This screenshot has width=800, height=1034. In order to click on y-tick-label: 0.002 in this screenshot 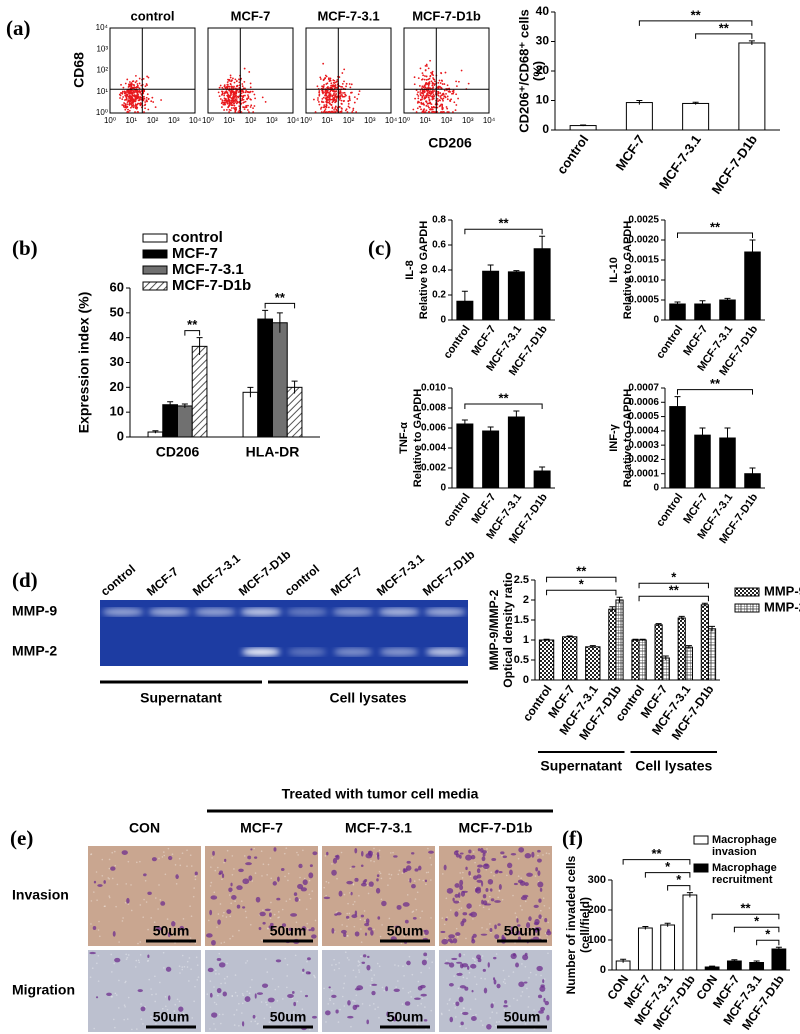, I will do `click(433, 468)`.